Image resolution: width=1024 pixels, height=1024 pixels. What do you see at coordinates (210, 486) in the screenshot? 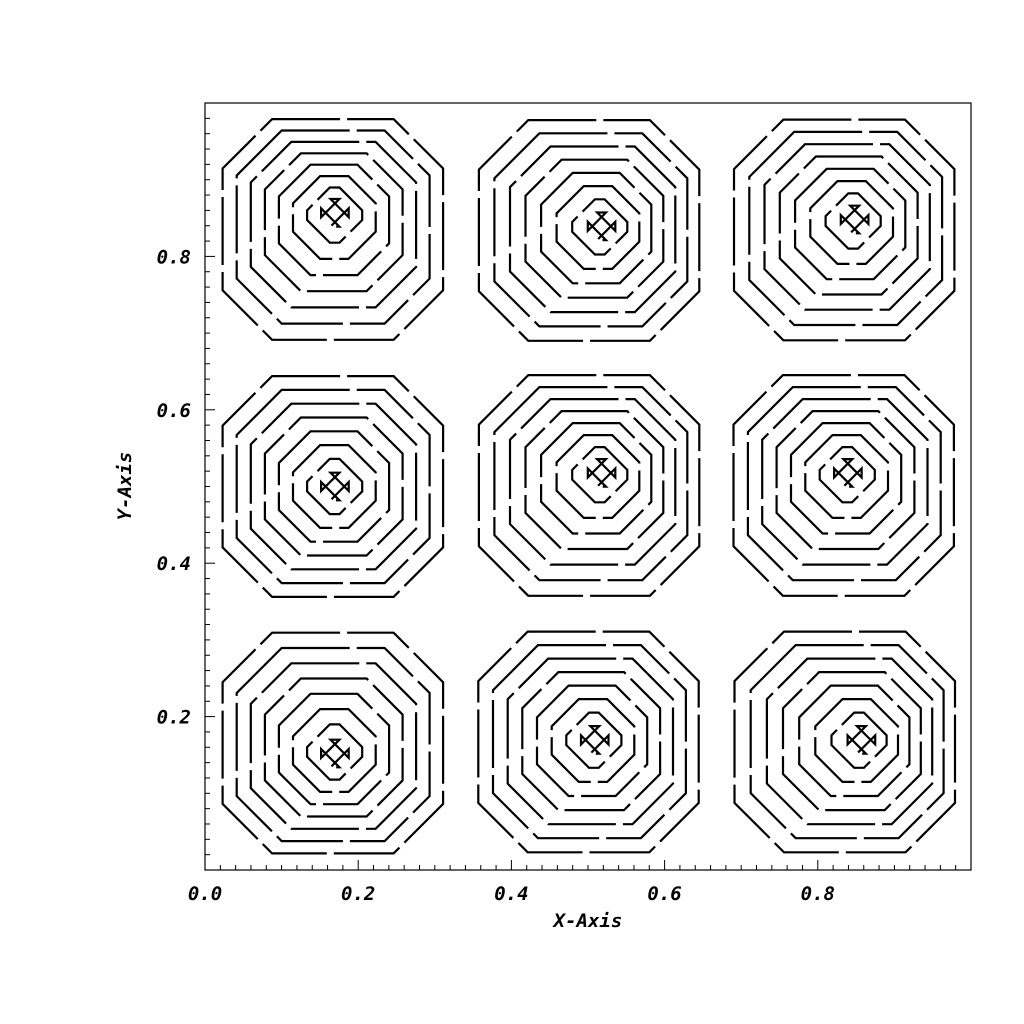
I see `y-minor-ticks` at bounding box center [210, 486].